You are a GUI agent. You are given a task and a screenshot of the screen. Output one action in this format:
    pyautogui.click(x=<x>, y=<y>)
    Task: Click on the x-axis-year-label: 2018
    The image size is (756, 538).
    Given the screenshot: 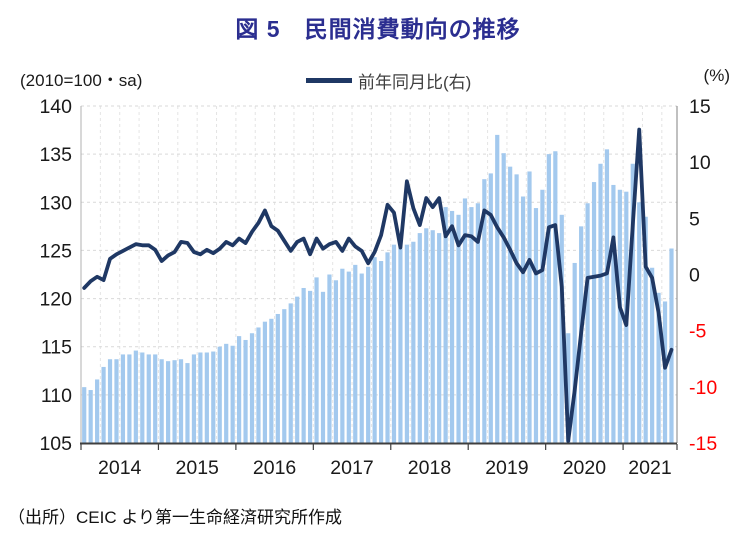 What is the action you would take?
    pyautogui.click(x=429, y=468)
    